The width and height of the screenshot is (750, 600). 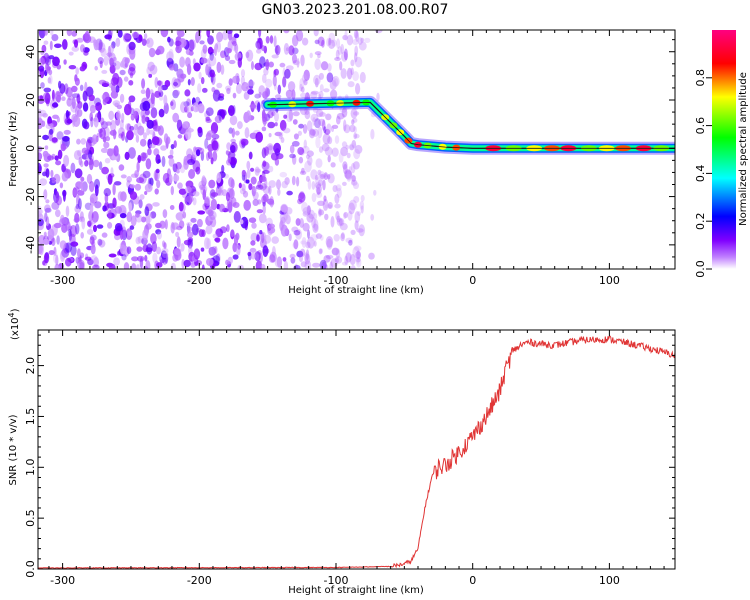 I want to click on y-tick-label: -40, so click(x=30, y=245).